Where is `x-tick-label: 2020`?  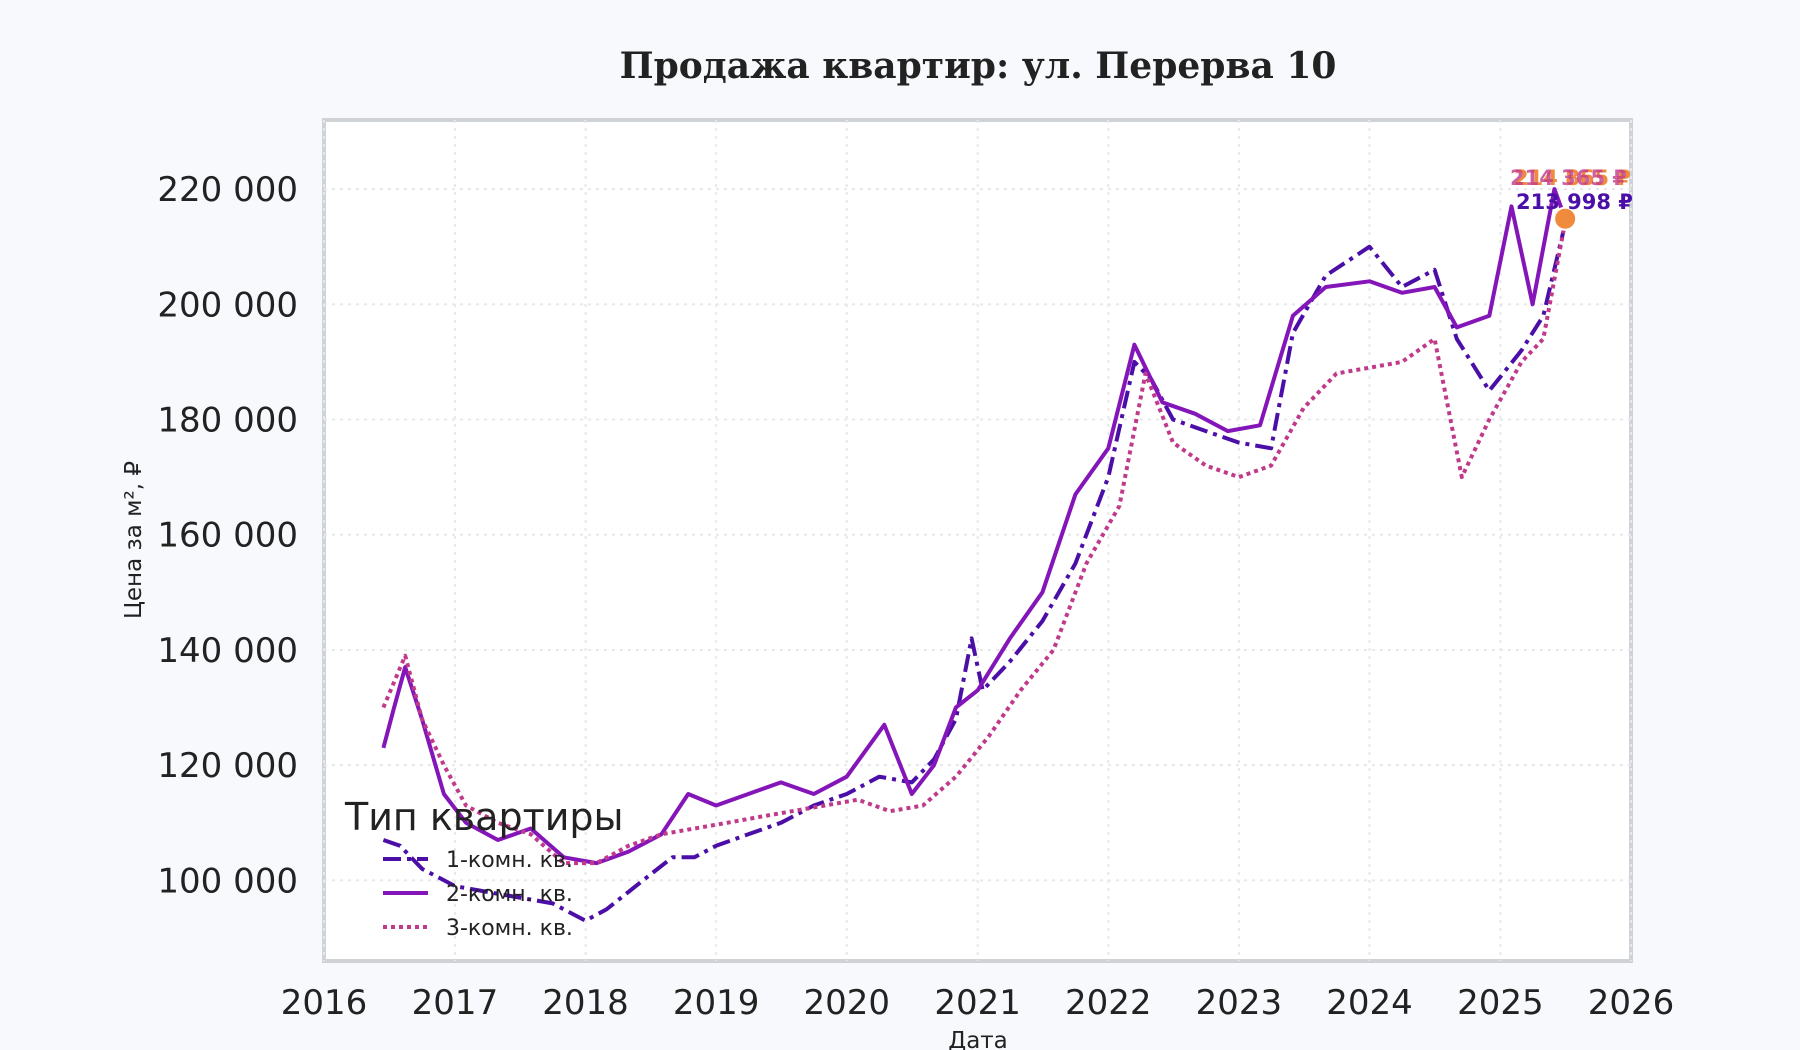 x-tick-label: 2020 is located at coordinates (846, 1003).